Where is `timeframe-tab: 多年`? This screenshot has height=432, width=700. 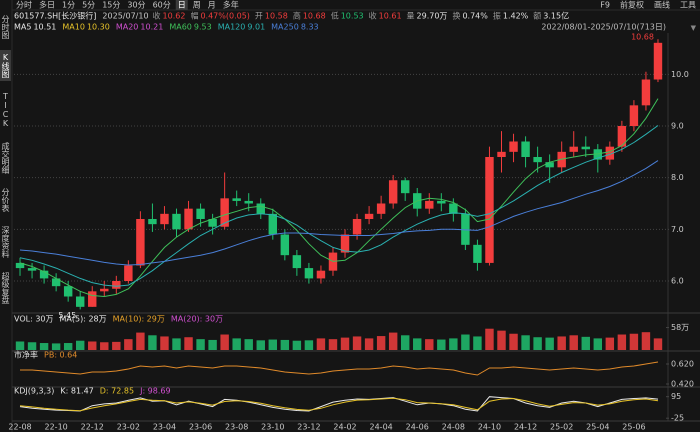 timeframe-tab: 多年 is located at coordinates (231, 5).